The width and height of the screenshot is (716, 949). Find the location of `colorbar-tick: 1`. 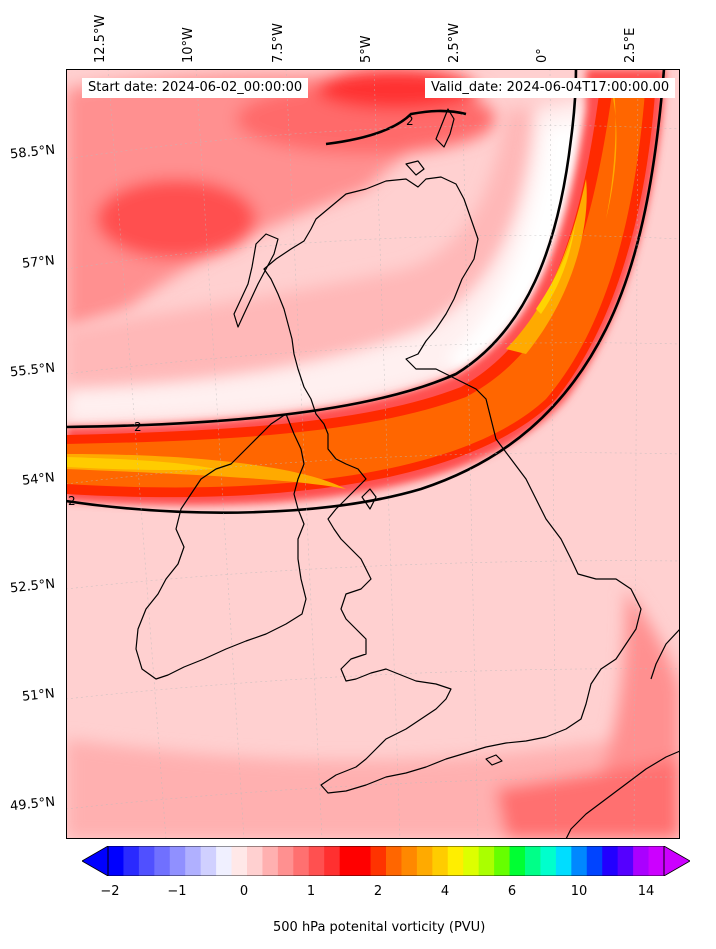

colorbar-tick: 1 is located at coordinates (311, 891).